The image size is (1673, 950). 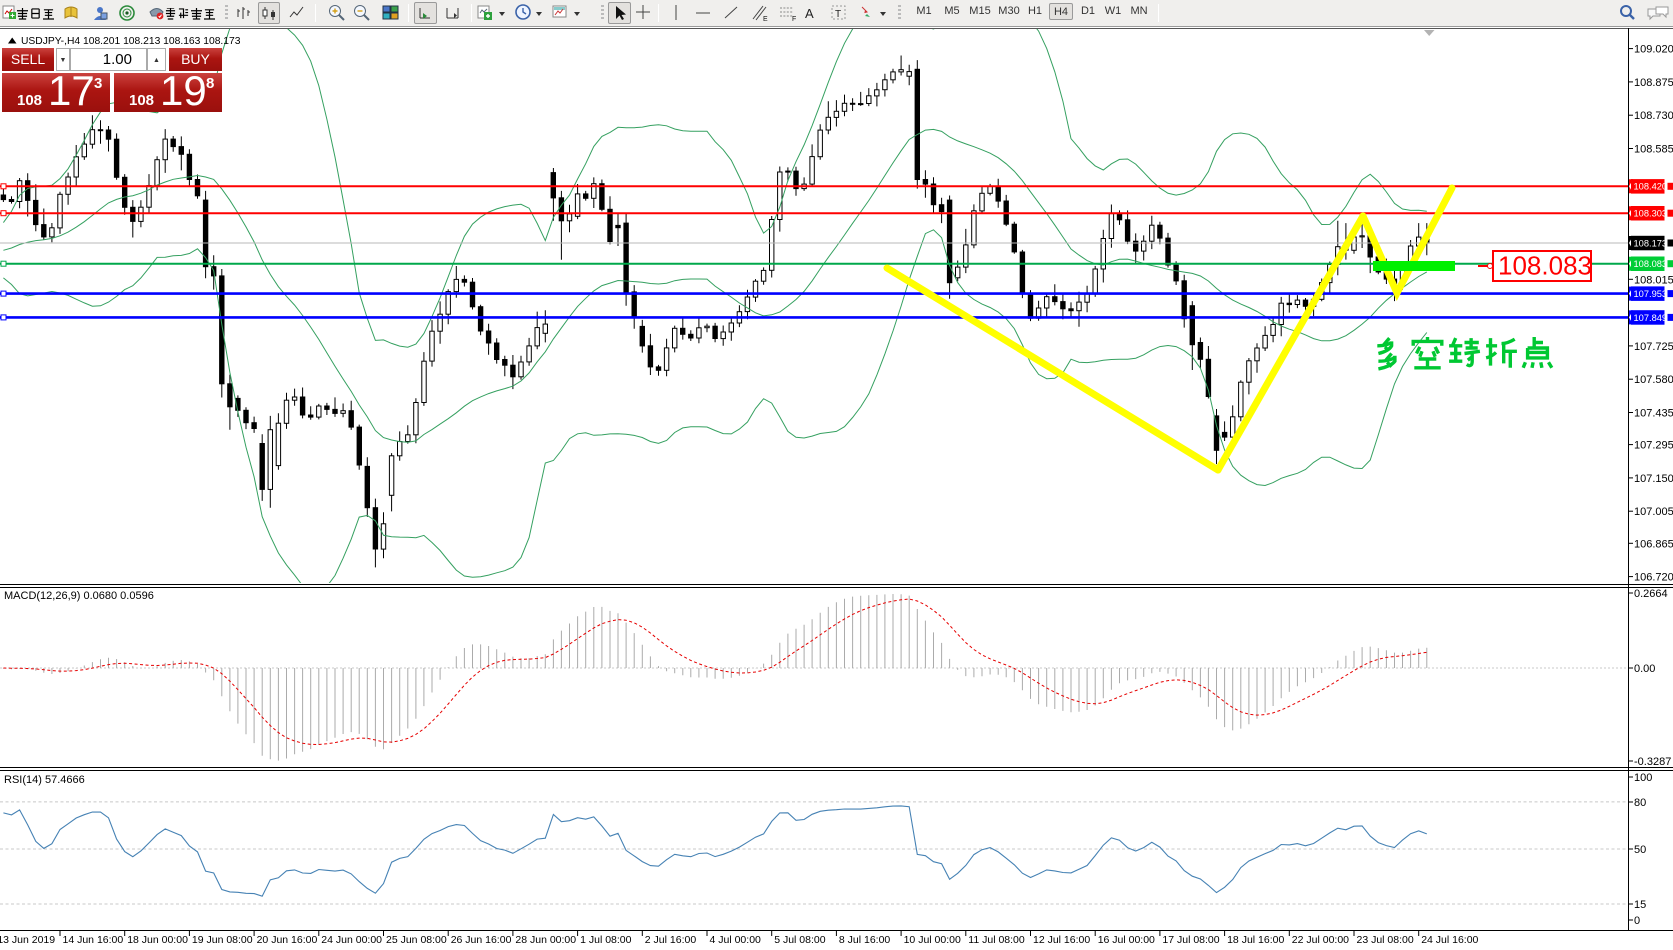 What do you see at coordinates (800, 940) in the screenshot?
I see `svg-text: 5 Jul 08:00` at bounding box center [800, 940].